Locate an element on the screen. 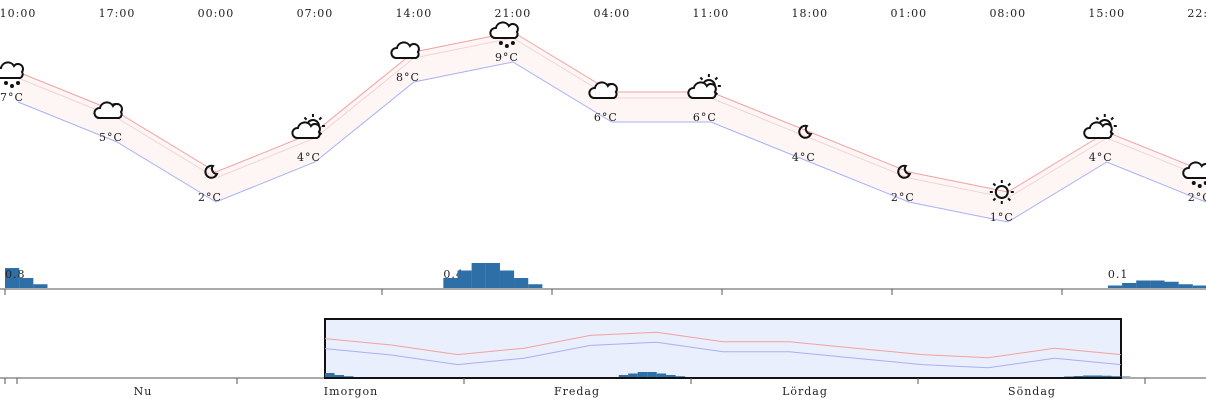 The width and height of the screenshot is (1206, 402). temperature-label: 5°C is located at coordinates (111, 137).